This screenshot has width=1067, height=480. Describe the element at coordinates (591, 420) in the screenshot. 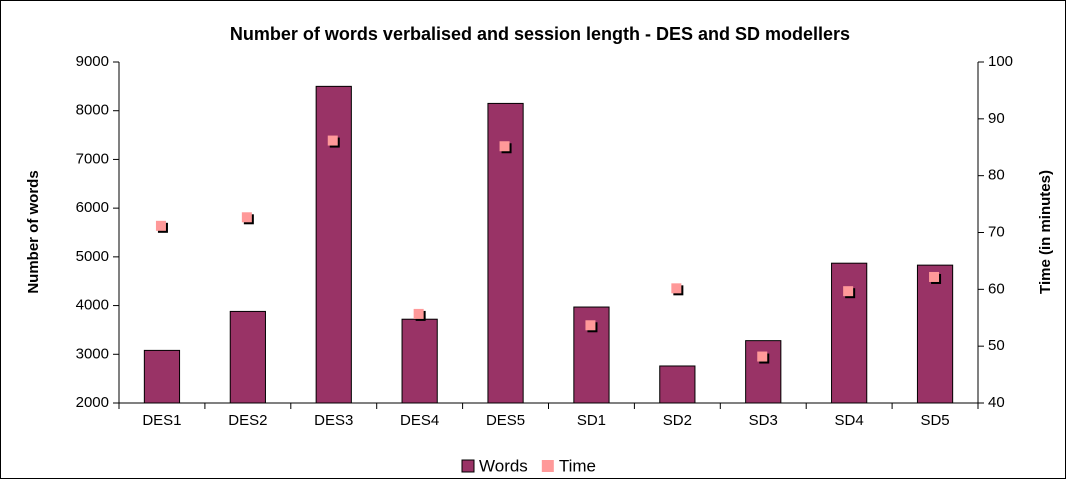

I see `x-tick-label: SD1` at that location.